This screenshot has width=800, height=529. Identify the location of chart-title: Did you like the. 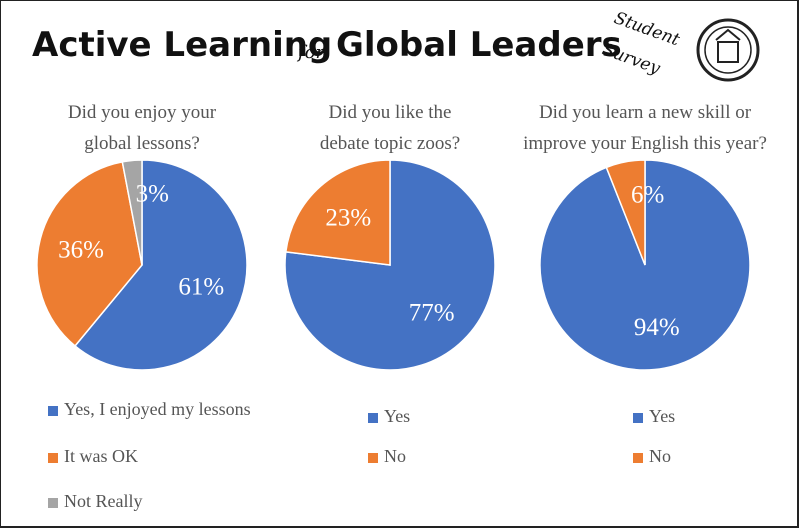
(390, 112).